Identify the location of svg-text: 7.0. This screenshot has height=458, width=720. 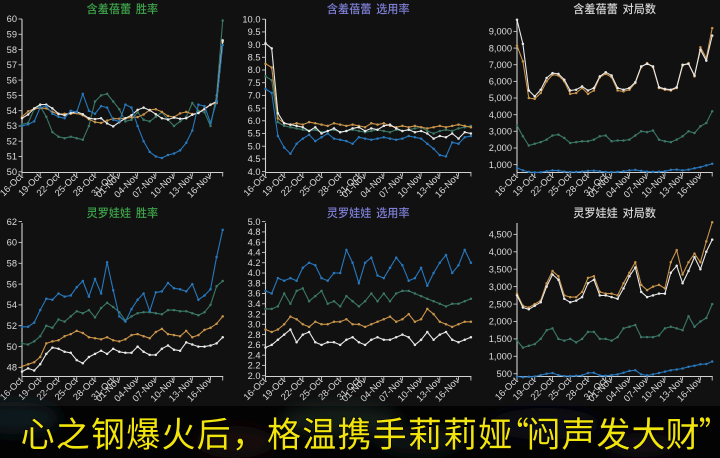
(254, 96).